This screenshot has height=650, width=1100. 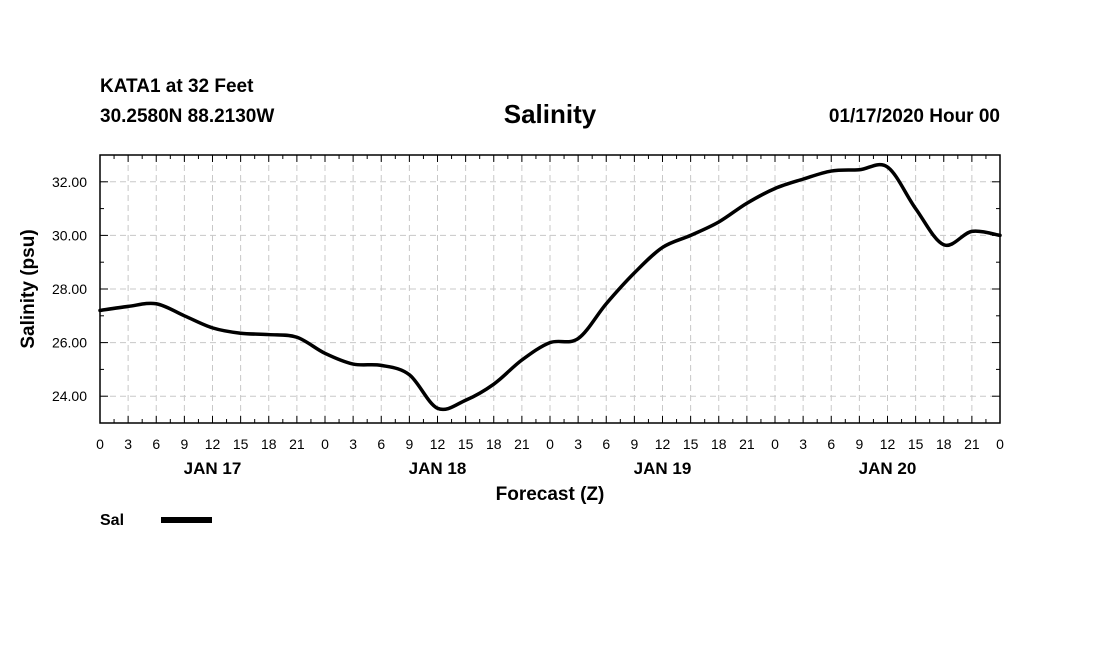 I want to click on y-tick-label: 26.00, so click(x=69, y=343).